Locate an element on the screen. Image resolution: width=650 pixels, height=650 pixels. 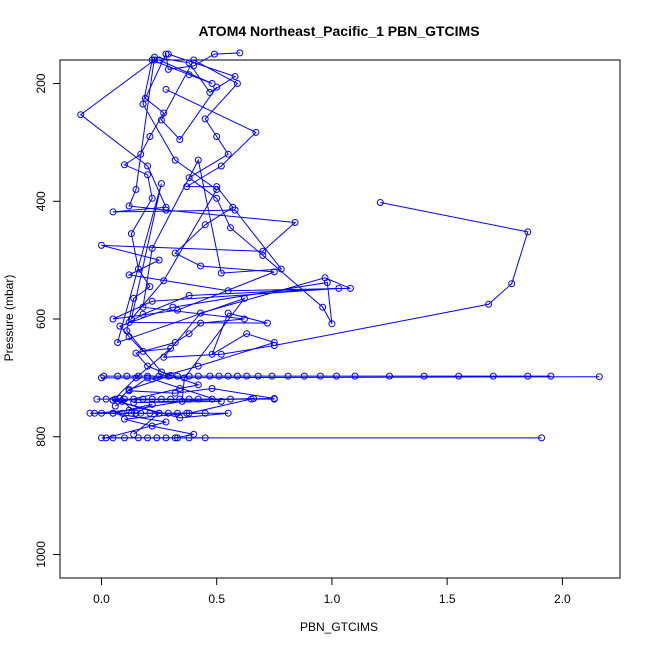
x-tick-label: 1.0 is located at coordinates (332, 599).